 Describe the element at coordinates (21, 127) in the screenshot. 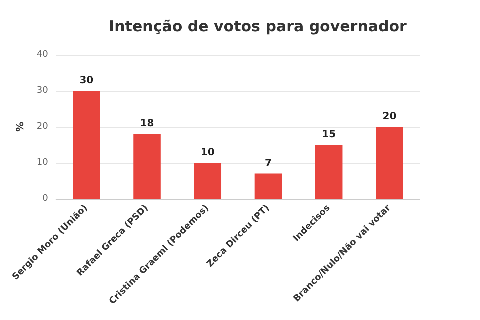

I see `y-axis-title: %` at that location.